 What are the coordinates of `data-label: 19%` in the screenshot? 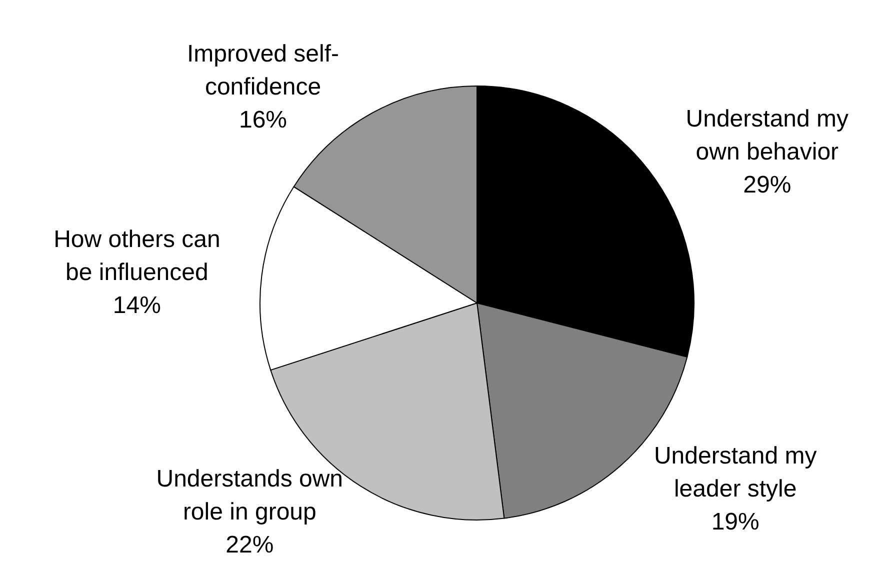 It's located at (735, 521).